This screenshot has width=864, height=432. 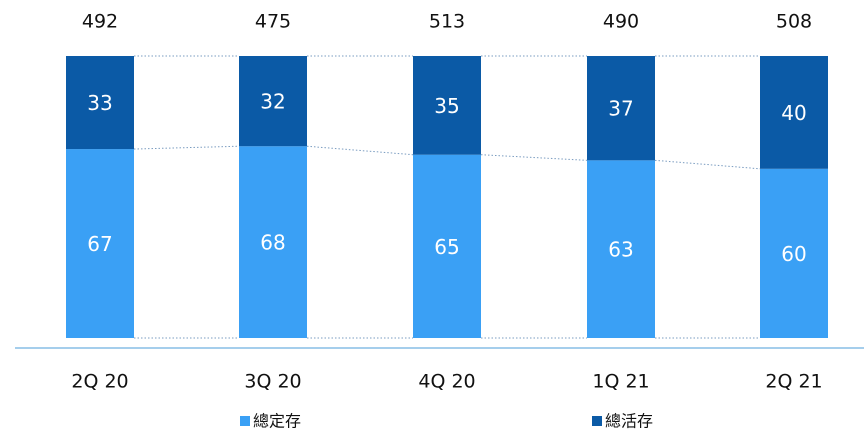 I want to click on legend-label: 總活存, so click(x=629, y=421).